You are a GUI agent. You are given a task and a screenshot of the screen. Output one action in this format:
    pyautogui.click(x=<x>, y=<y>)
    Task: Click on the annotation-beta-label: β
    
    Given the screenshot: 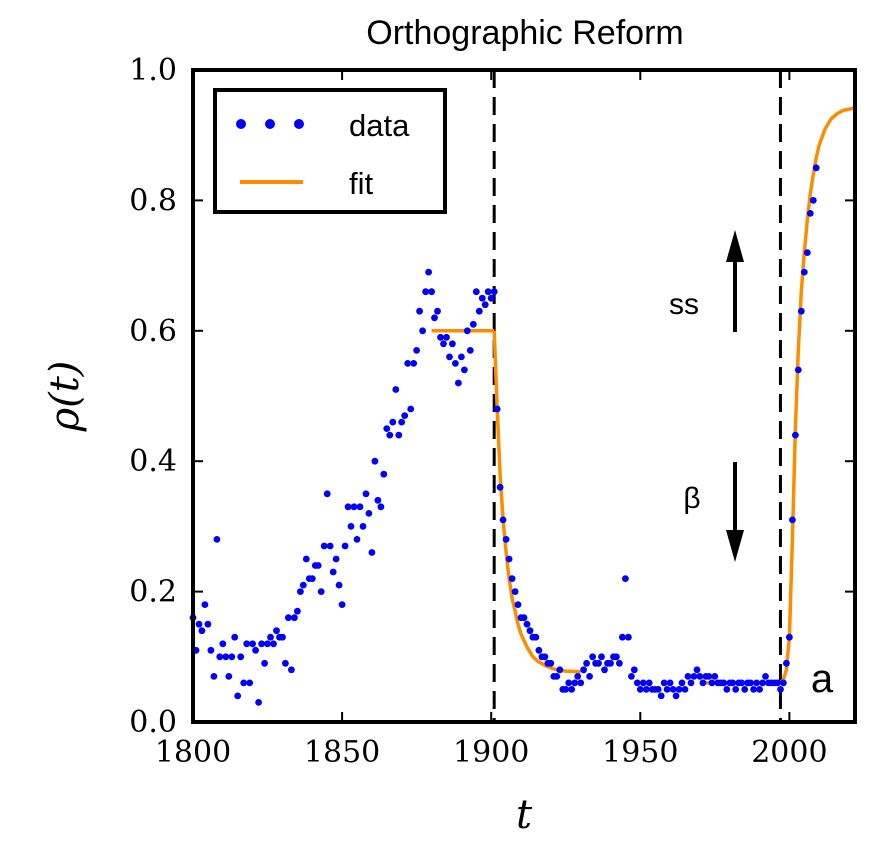 What is the action you would take?
    pyautogui.click(x=691, y=498)
    